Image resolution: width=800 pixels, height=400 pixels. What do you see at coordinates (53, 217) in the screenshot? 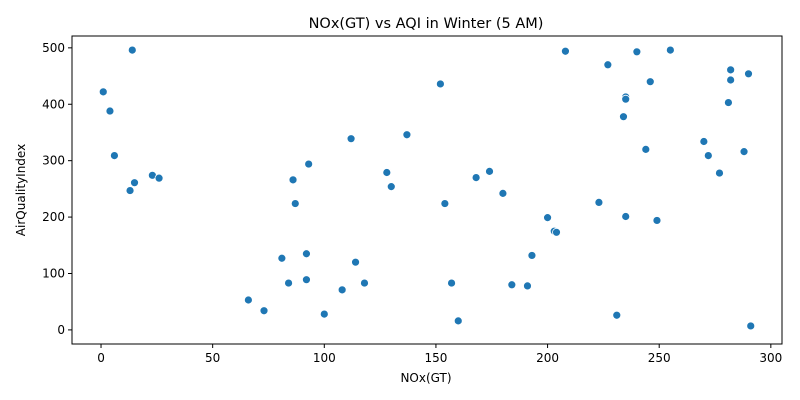
I see `y-tick-label: 200` at bounding box center [53, 217].